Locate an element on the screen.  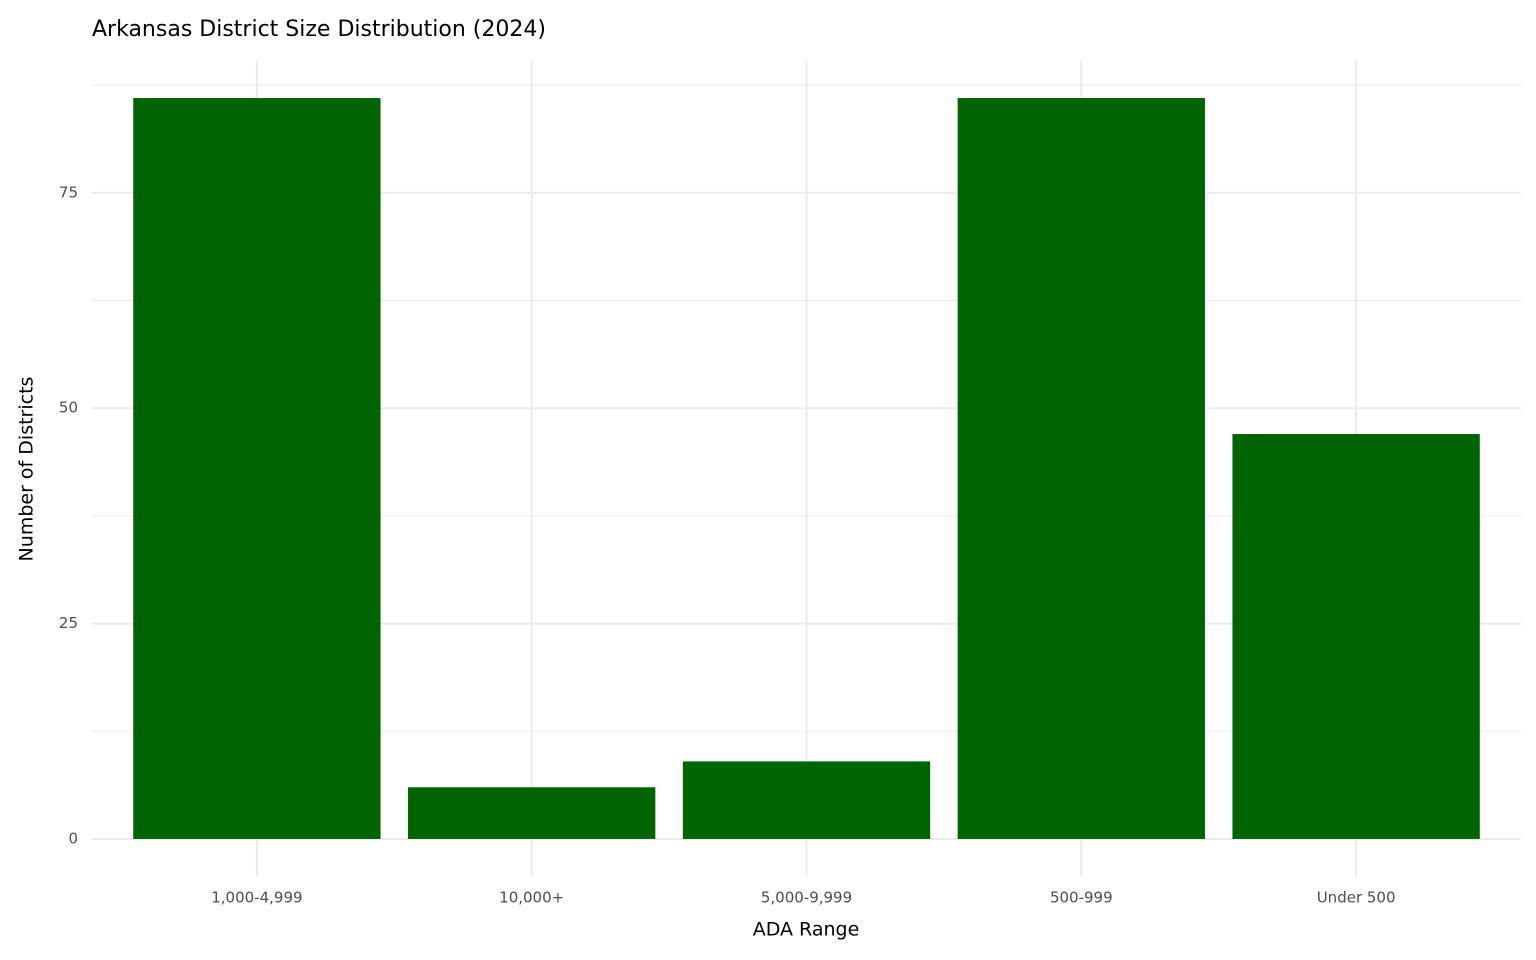
y-tick-label: 75 is located at coordinates (68, 192).